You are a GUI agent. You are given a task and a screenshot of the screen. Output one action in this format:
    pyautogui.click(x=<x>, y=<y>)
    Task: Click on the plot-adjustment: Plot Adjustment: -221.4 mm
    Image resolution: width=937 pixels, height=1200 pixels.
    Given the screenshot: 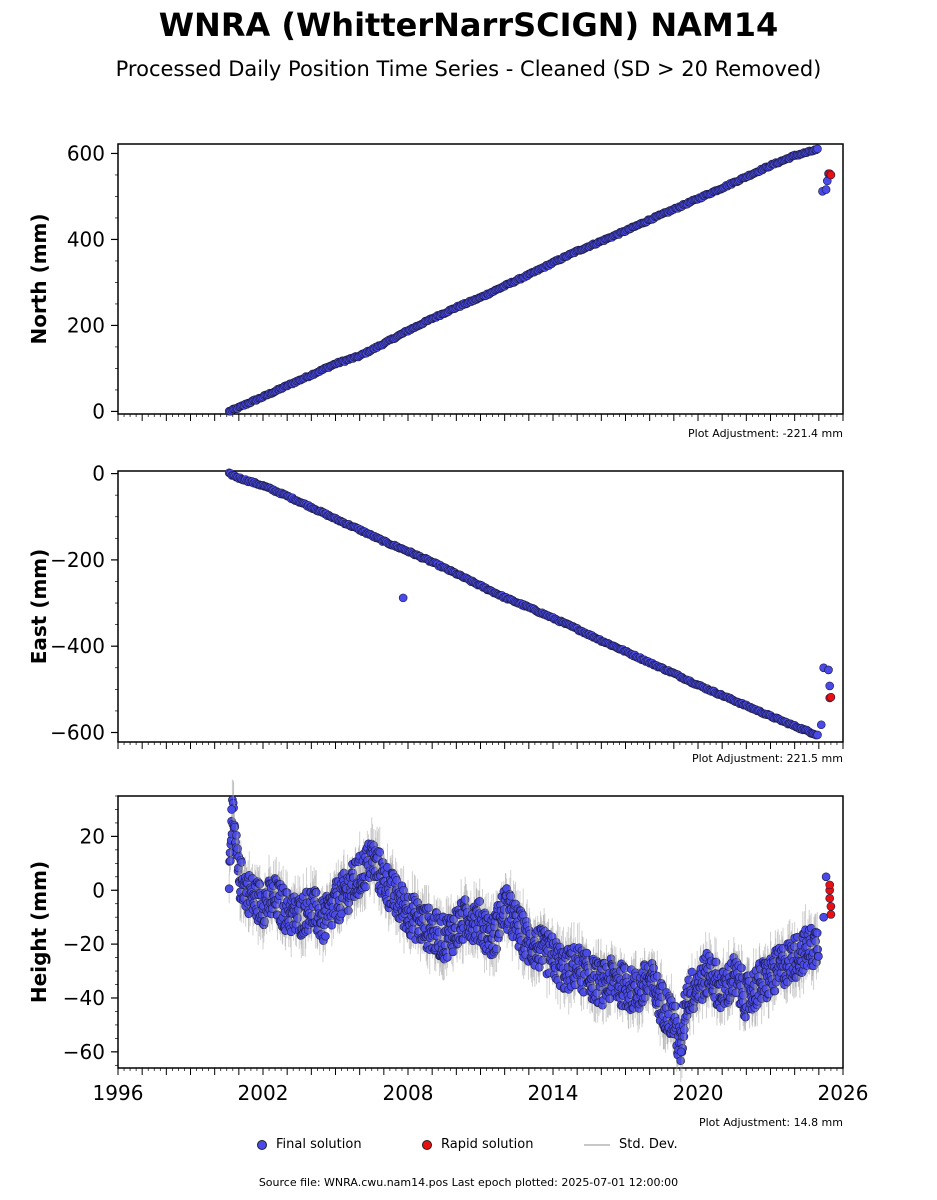 What is the action you would take?
    pyautogui.click(x=765, y=433)
    